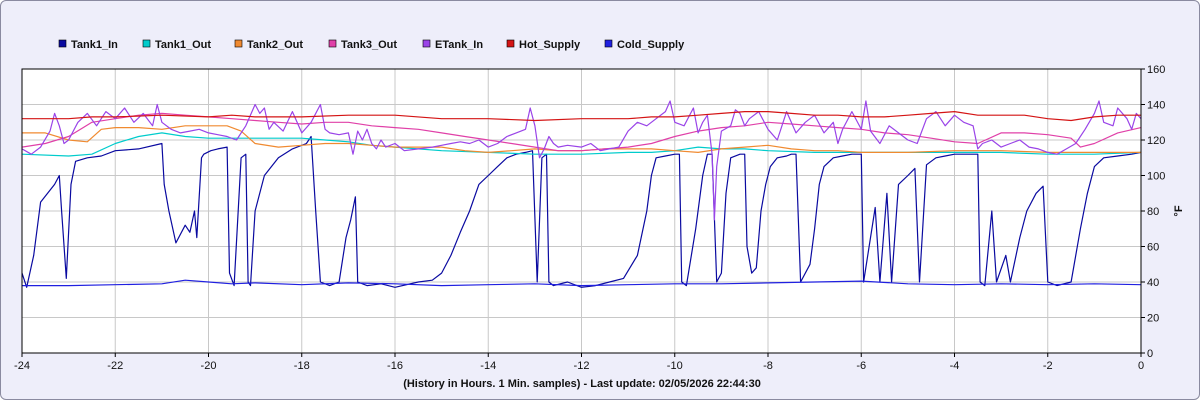 This screenshot has height=400, width=1200. What do you see at coordinates (1048, 366) in the screenshot?
I see `x-tick-label: -2` at bounding box center [1048, 366].